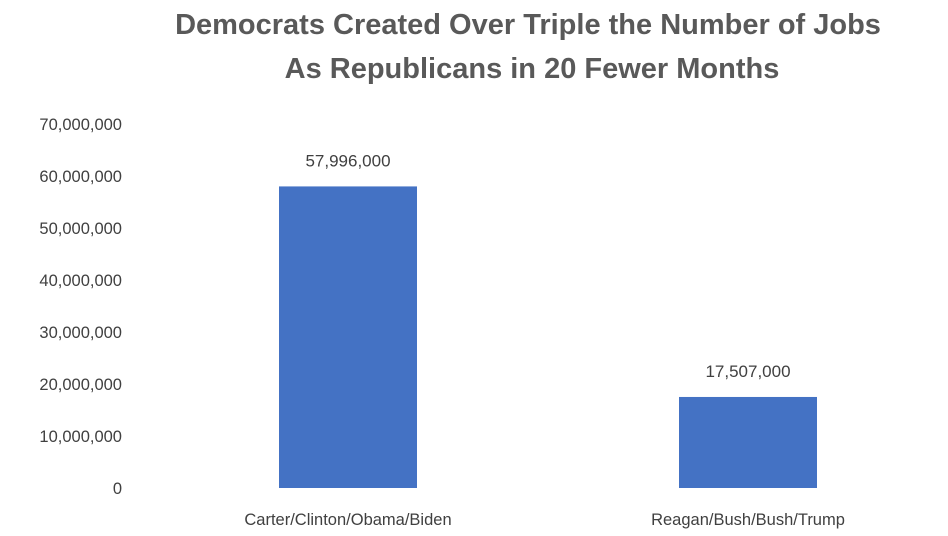 The image size is (948, 536). What do you see at coordinates (748, 520) in the screenshot?
I see `x-category-label: Reagan/Bush/Bush/Trump` at bounding box center [748, 520].